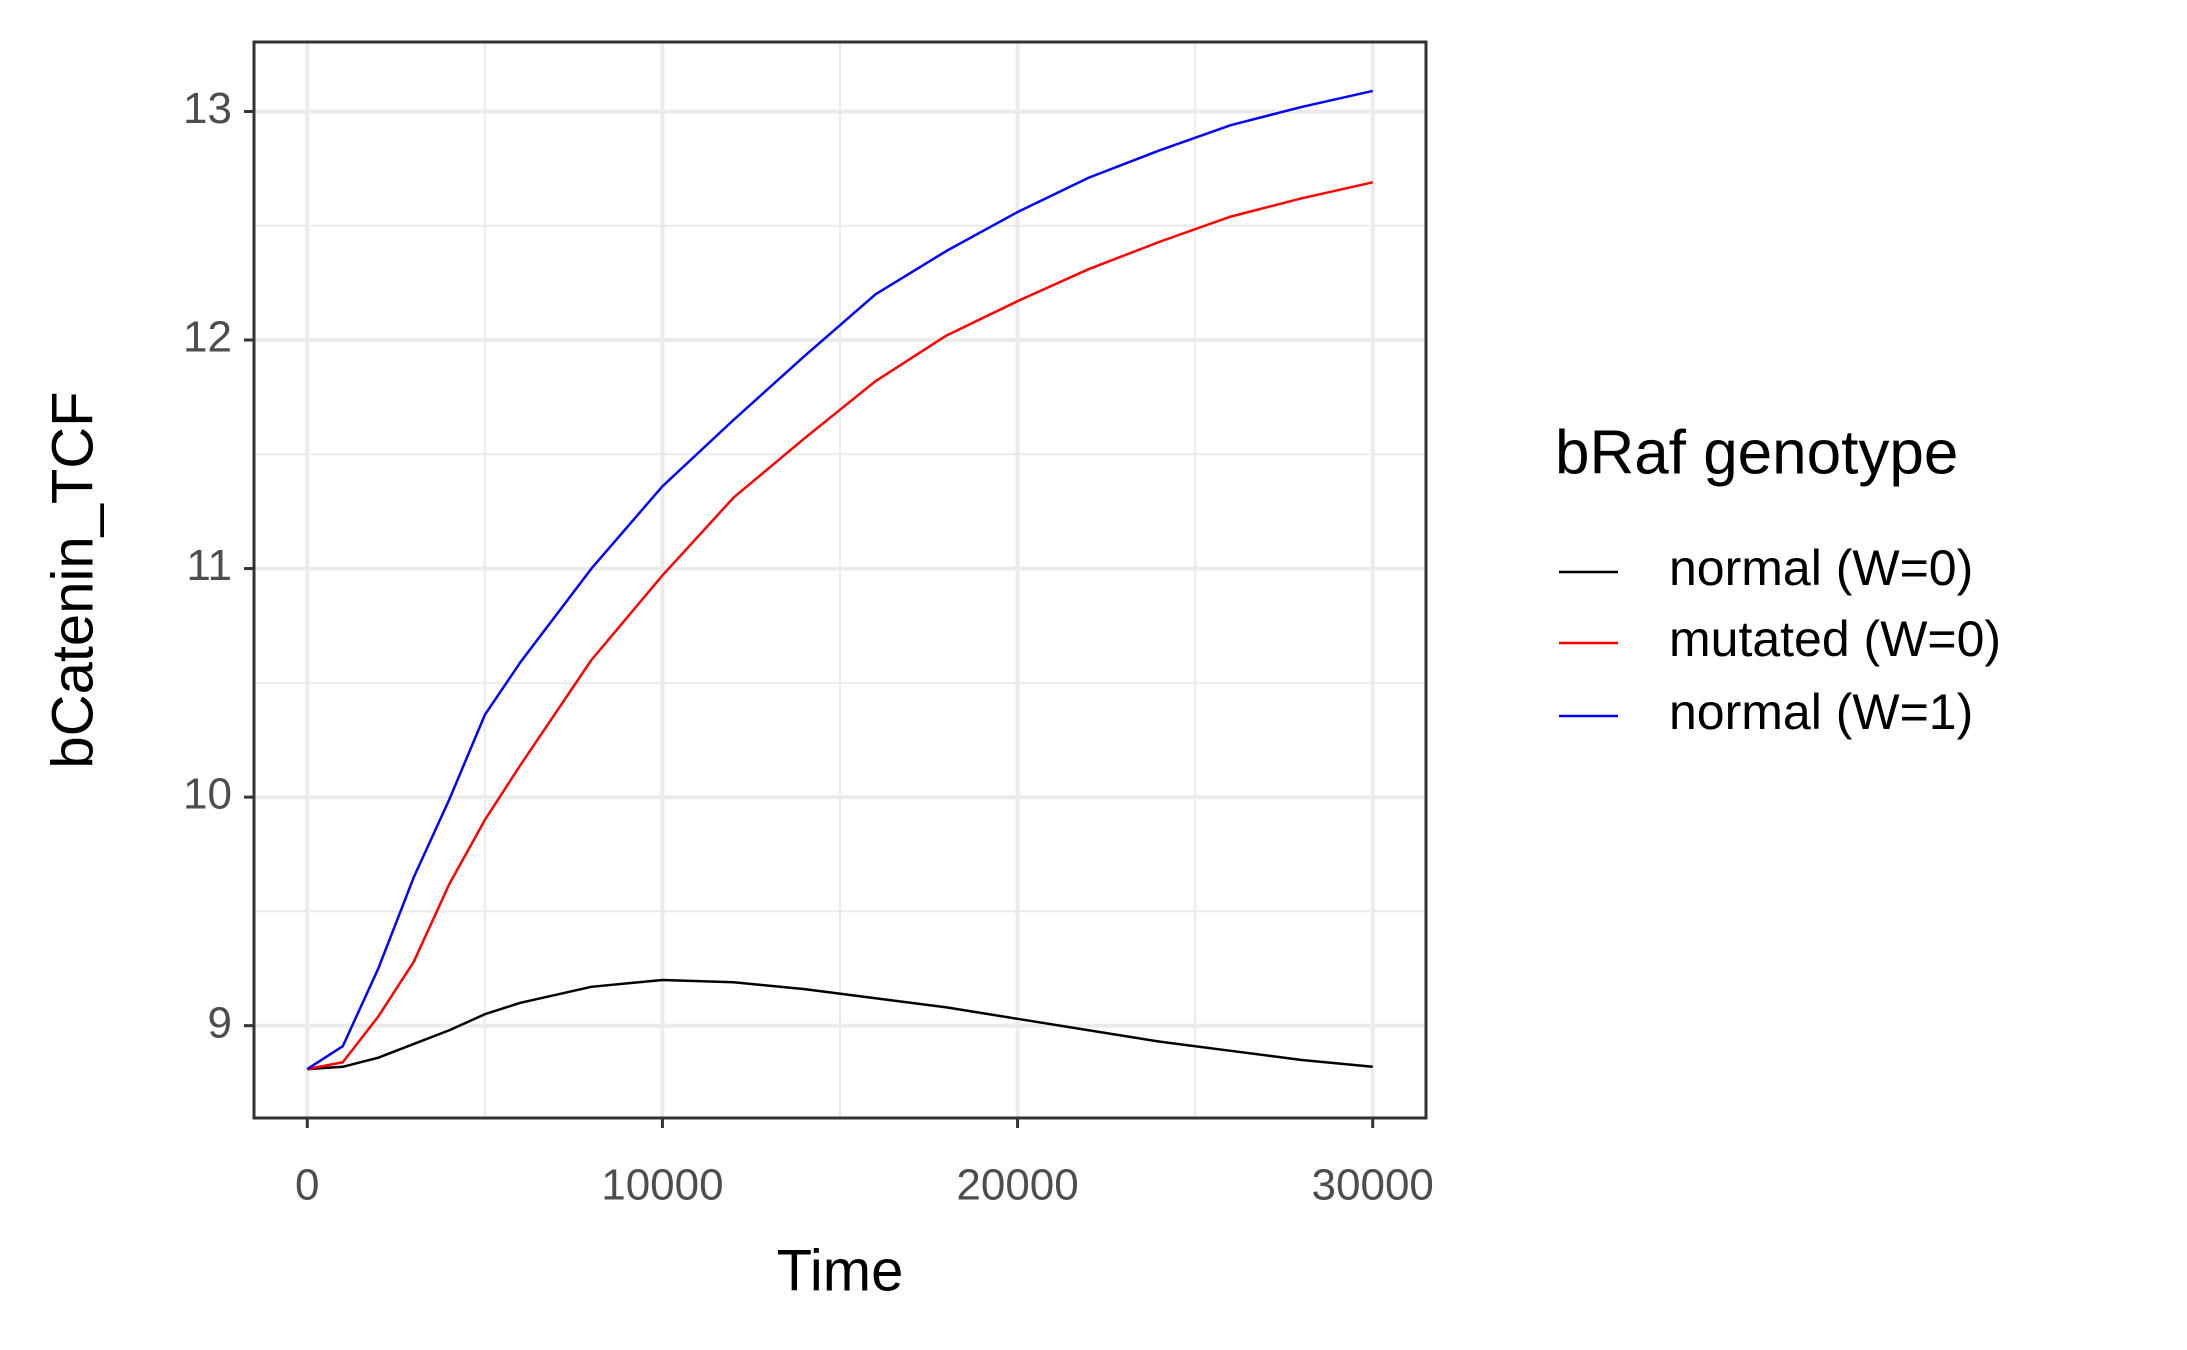 This screenshot has width=2187, height=1350. What do you see at coordinates (662, 1185) in the screenshot?
I see `x-tick-label: 10000` at bounding box center [662, 1185].